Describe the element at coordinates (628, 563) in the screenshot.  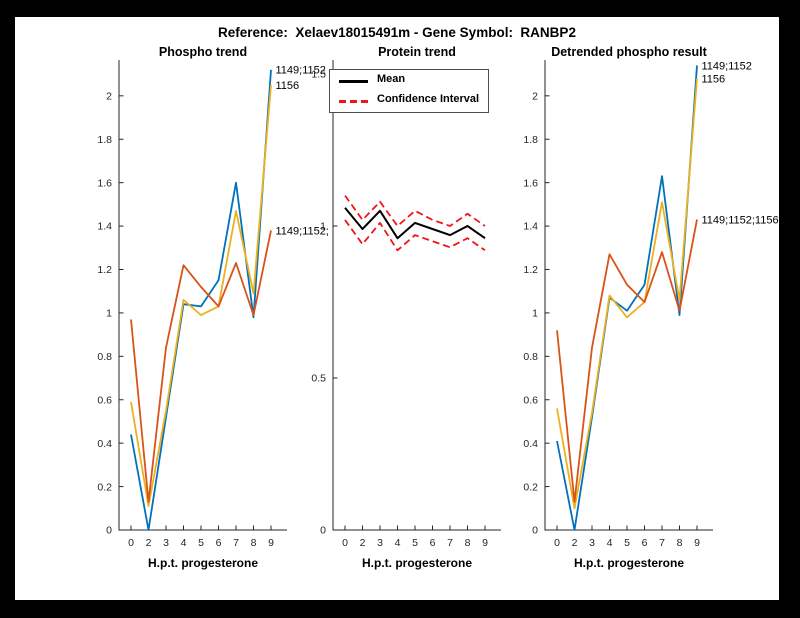
I see `subplot3-xlabel: H.p.t. progesterone` at that location.